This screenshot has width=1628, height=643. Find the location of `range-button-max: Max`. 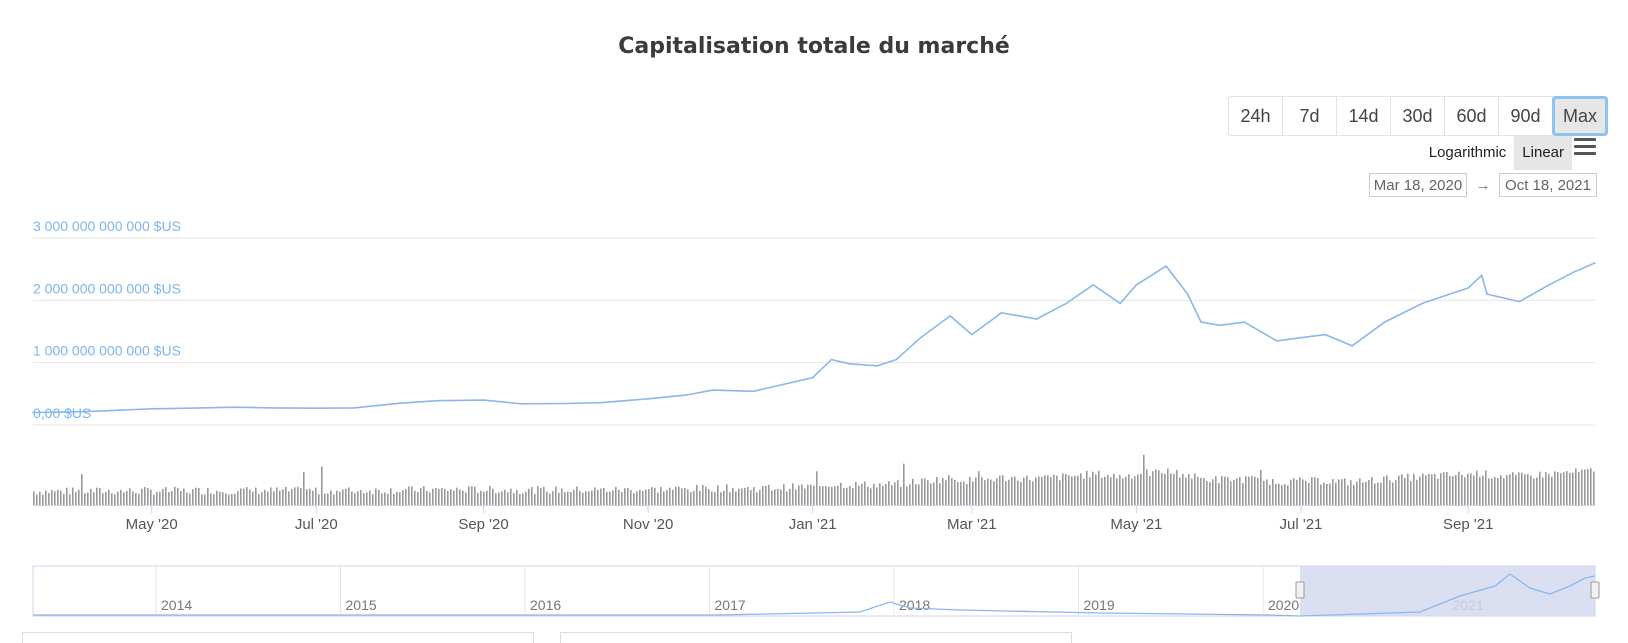

range-button-max: Max is located at coordinates (1580, 116).